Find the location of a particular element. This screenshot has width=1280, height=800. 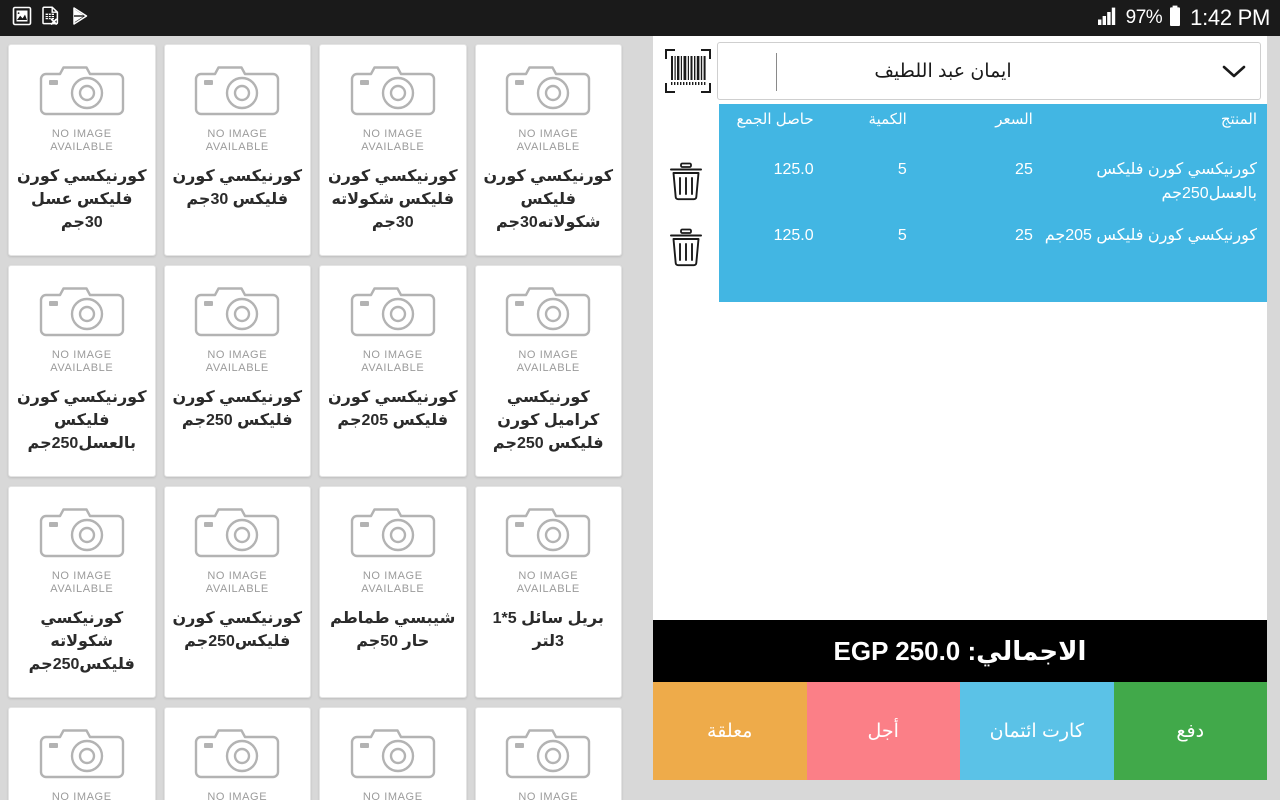

battery-icon is located at coordinates (1175, 18).